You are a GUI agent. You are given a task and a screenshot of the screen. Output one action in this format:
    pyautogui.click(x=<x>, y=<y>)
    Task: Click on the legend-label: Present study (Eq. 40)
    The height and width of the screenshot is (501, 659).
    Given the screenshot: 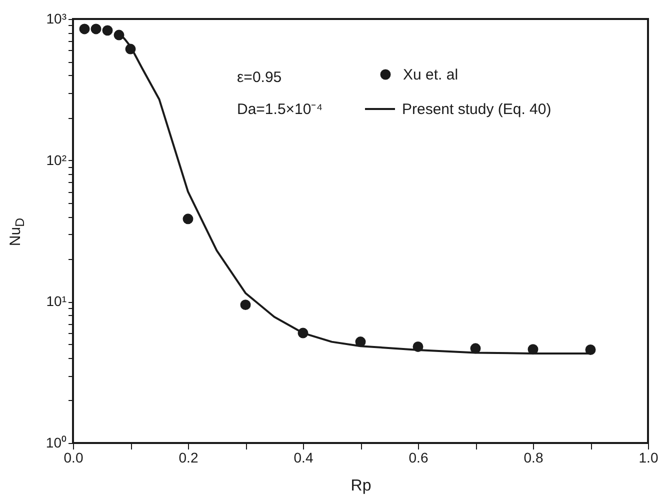 What is the action you would take?
    pyautogui.click(x=477, y=109)
    